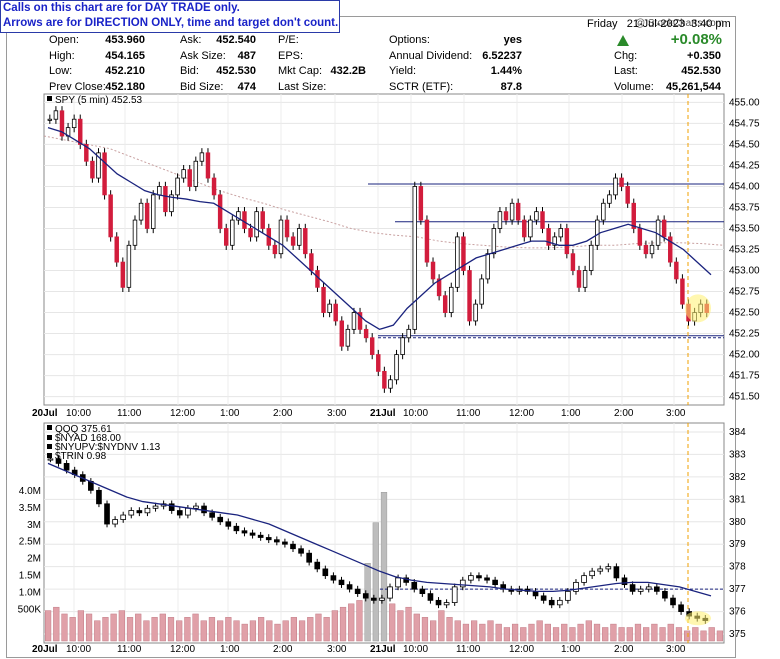  I want to click on quote-value: 1.44%, so click(506, 71).